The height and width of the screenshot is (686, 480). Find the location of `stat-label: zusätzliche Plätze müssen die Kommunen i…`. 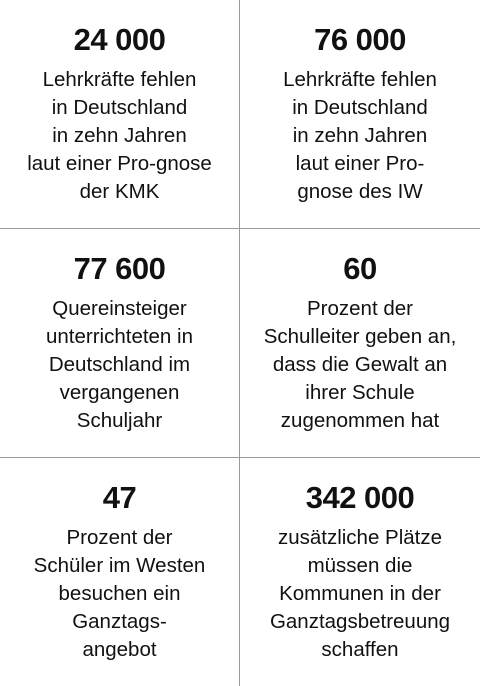

stat-label: zusätzliche Plätze müssen die Kommunen i… is located at coordinates (360, 593).